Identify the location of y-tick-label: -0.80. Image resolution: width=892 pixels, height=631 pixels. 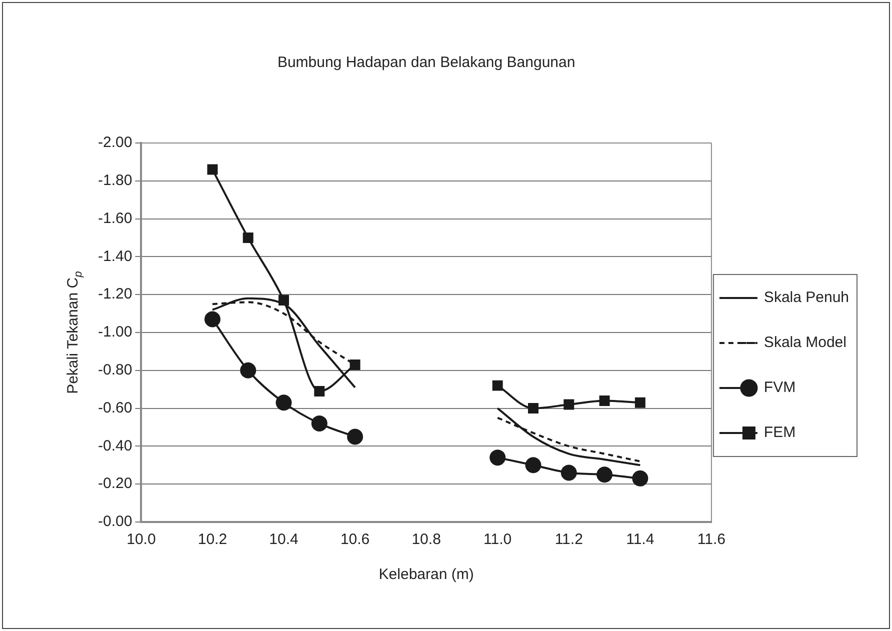
(115, 370).